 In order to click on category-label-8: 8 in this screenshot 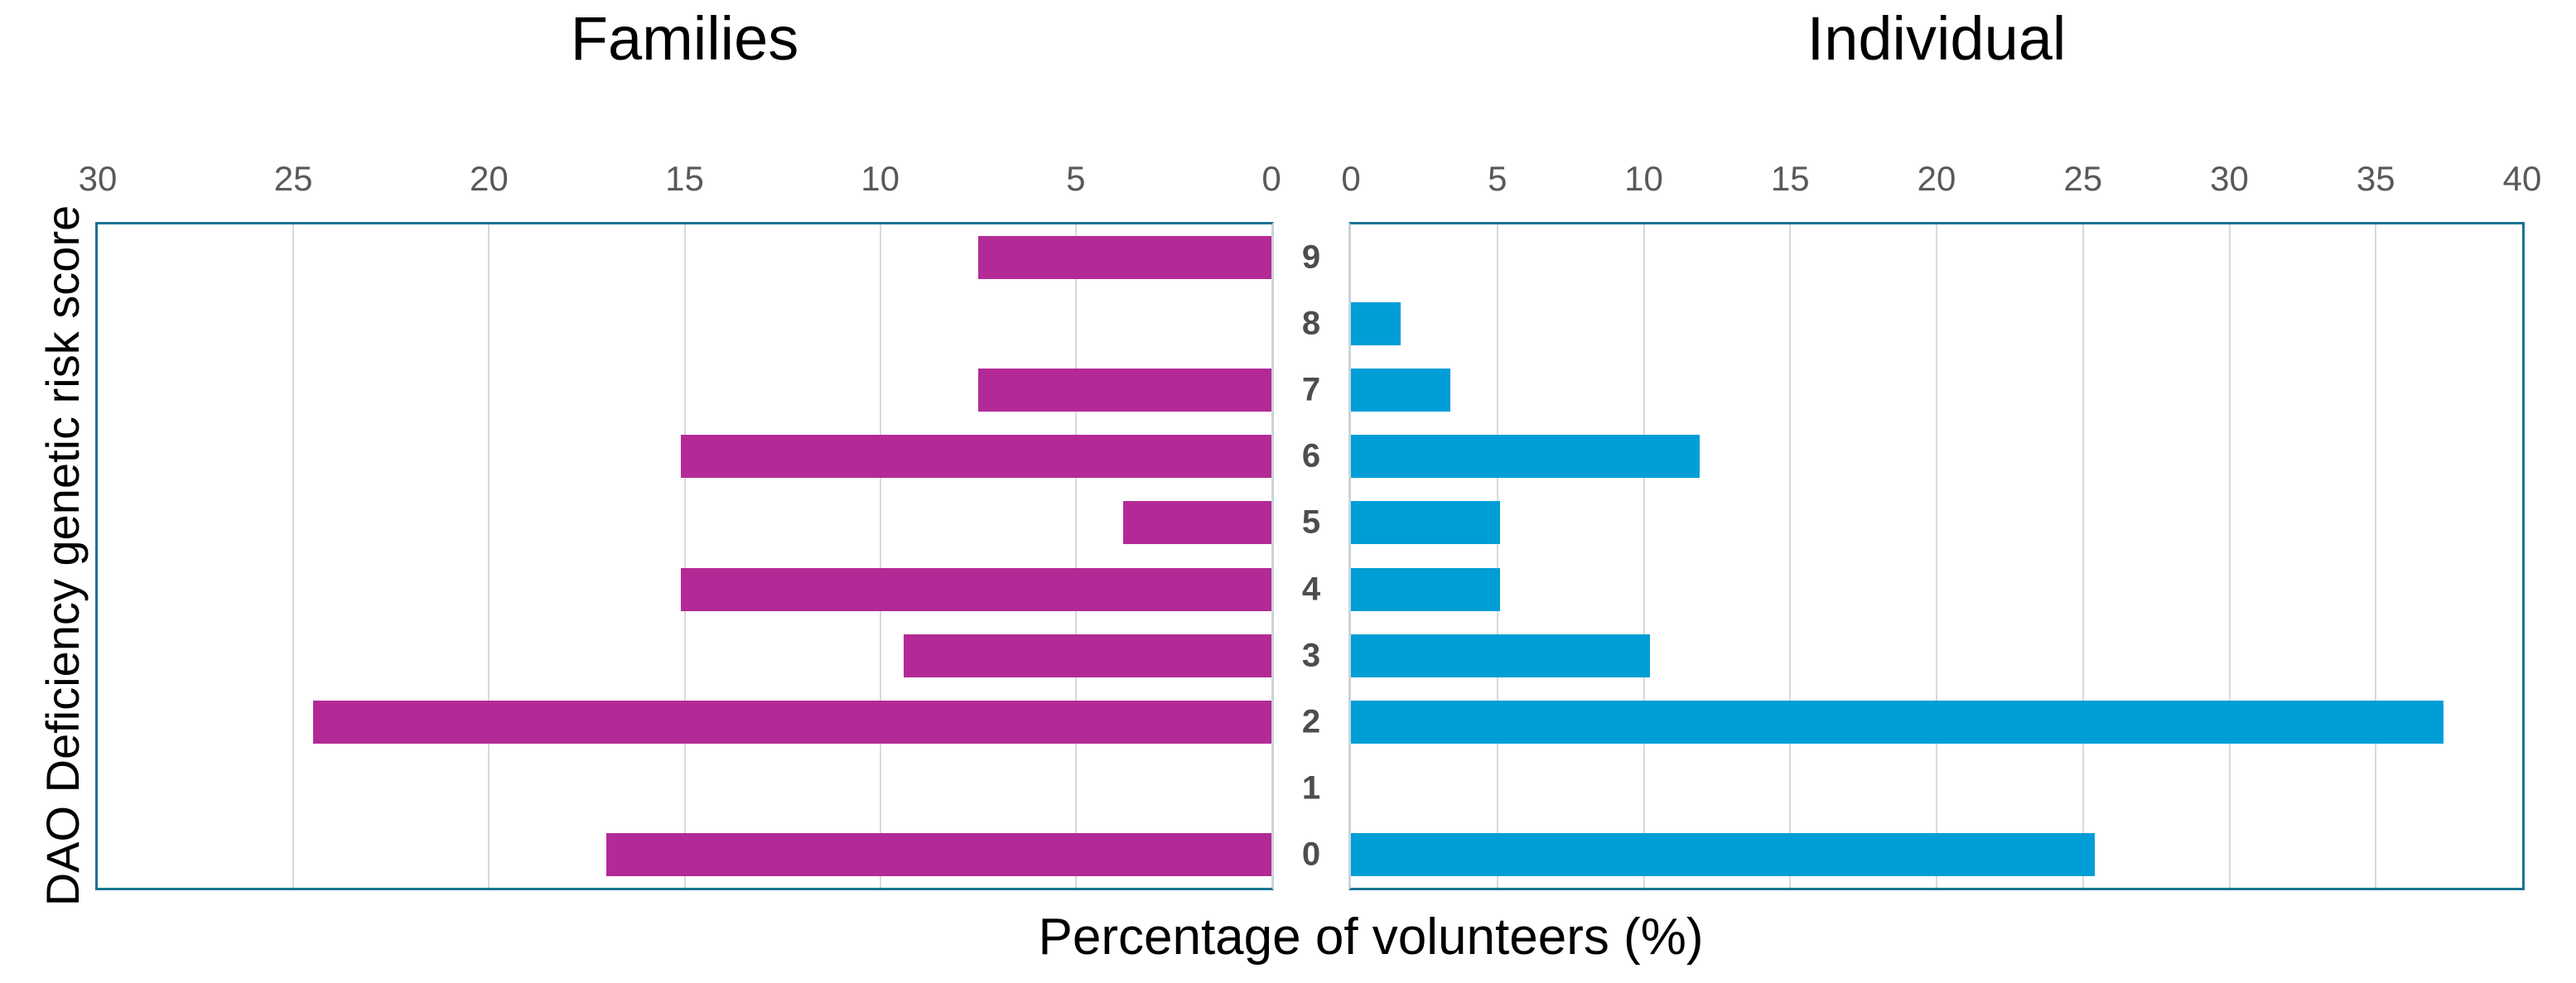, I will do `click(1311, 323)`.